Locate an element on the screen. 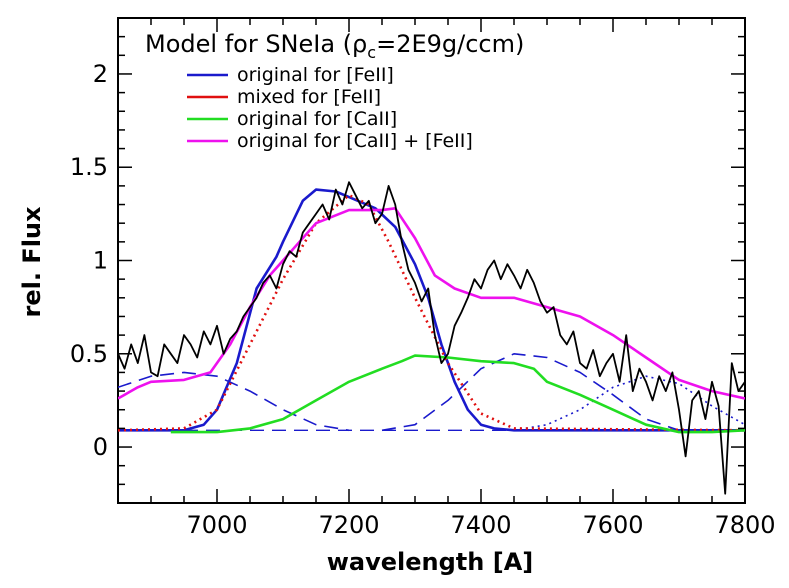 This screenshot has height=588, width=789. x-tick-label-7200: 7200 is located at coordinates (348, 525).